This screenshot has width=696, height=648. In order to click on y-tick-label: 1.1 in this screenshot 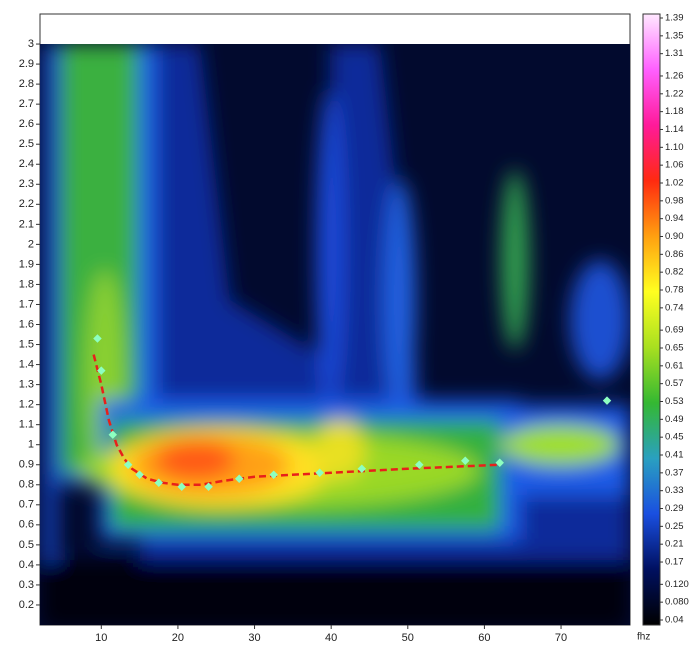, I will do `click(26, 425)`.